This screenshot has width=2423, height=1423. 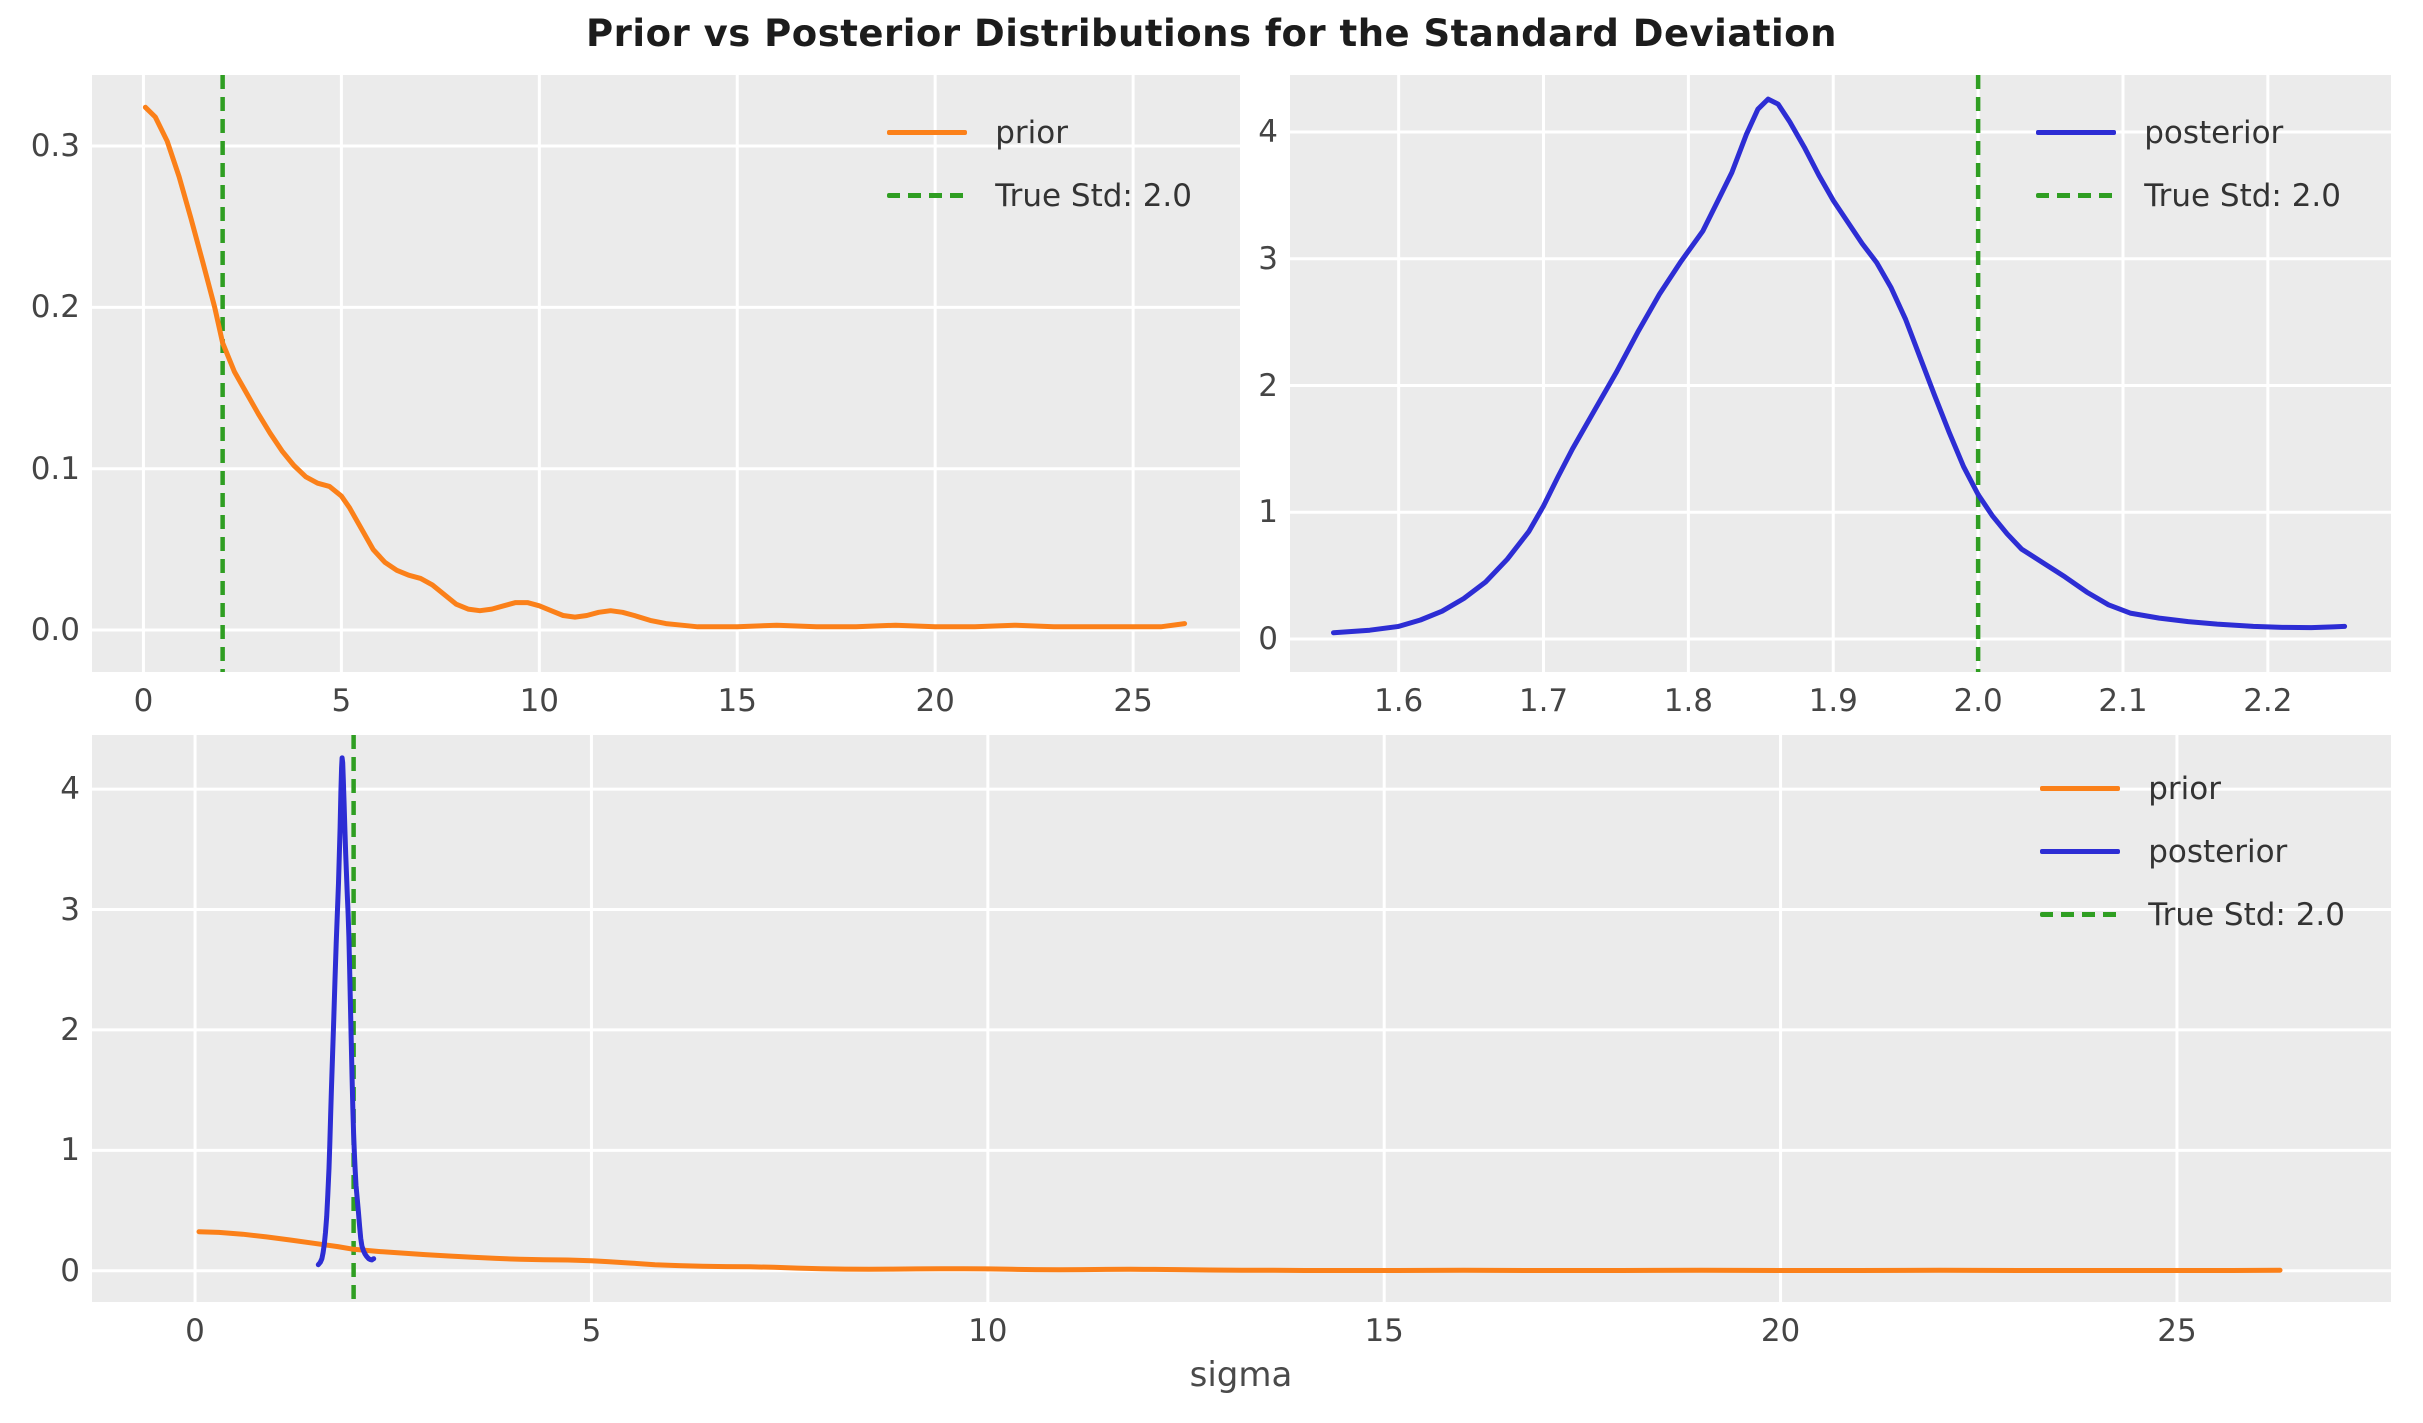 I want to click on x-tick-label: 2.2, so click(x=2268, y=701).